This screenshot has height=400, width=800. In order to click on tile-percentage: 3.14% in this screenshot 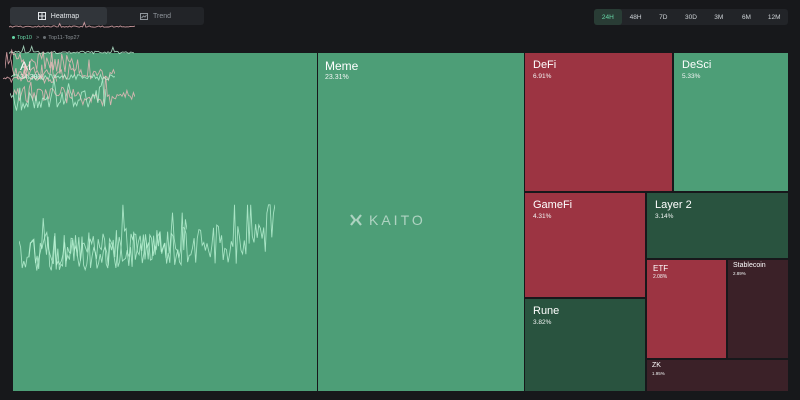, I will do `click(664, 216)`.